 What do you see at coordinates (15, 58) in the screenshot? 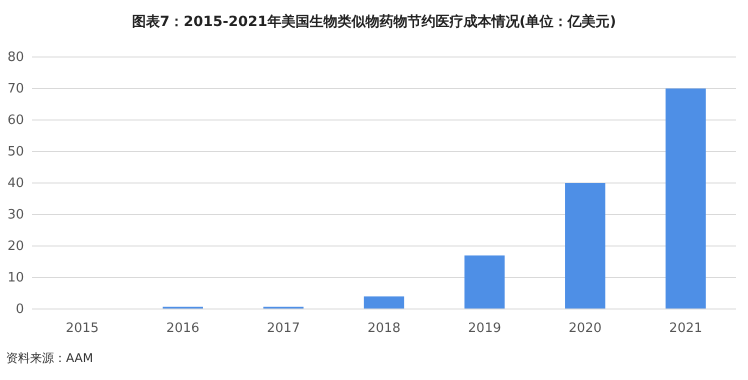
I see `y-tick-label: 80` at bounding box center [15, 58].